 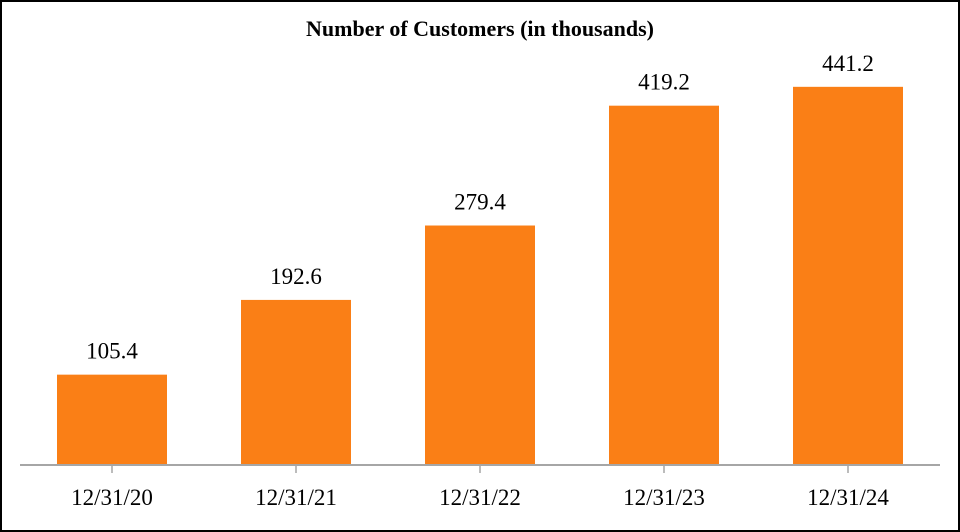 What do you see at coordinates (112, 351) in the screenshot?
I see `data-label-1: 105.4` at bounding box center [112, 351].